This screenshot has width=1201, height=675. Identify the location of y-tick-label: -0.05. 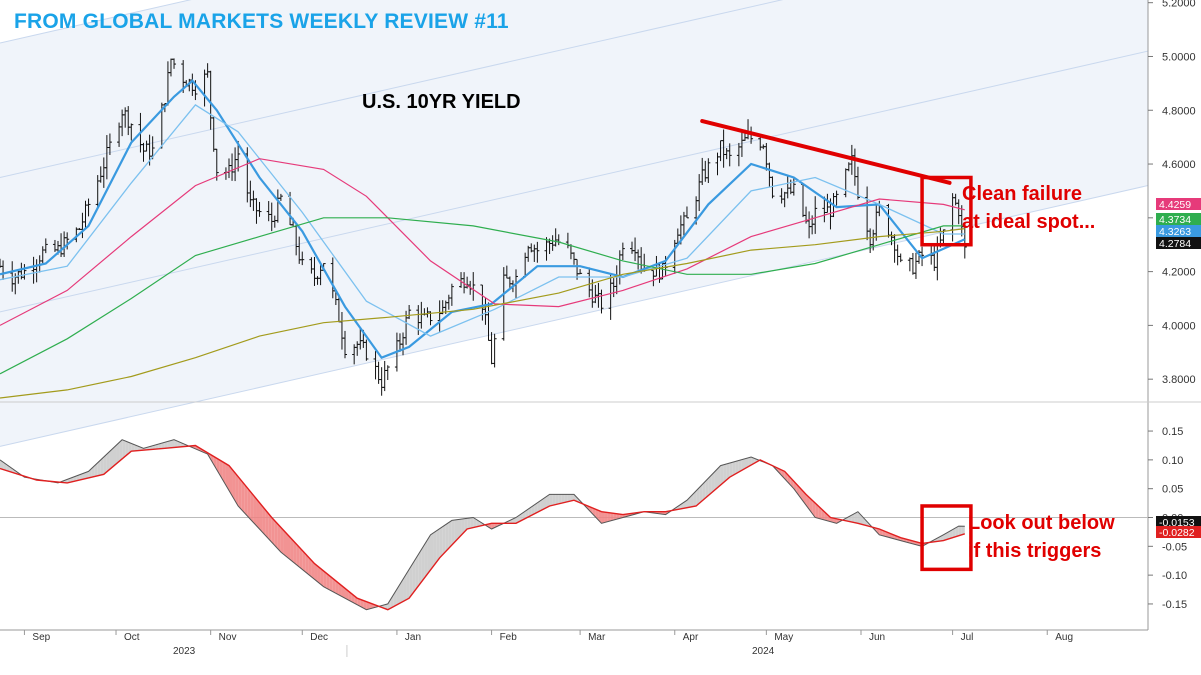
(1174, 547).